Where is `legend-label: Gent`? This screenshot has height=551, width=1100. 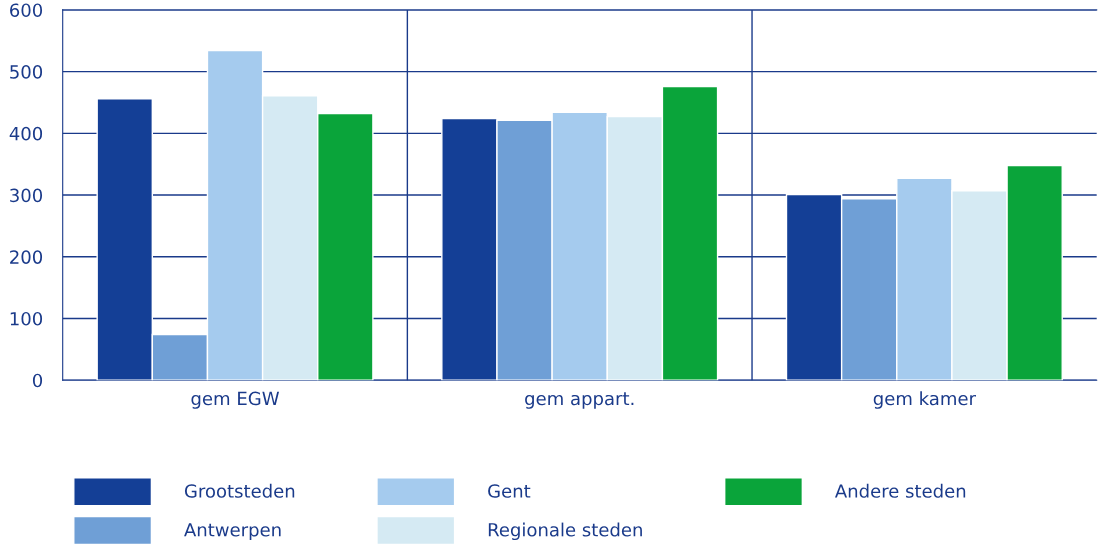 legend-label: Gent is located at coordinates (509, 491).